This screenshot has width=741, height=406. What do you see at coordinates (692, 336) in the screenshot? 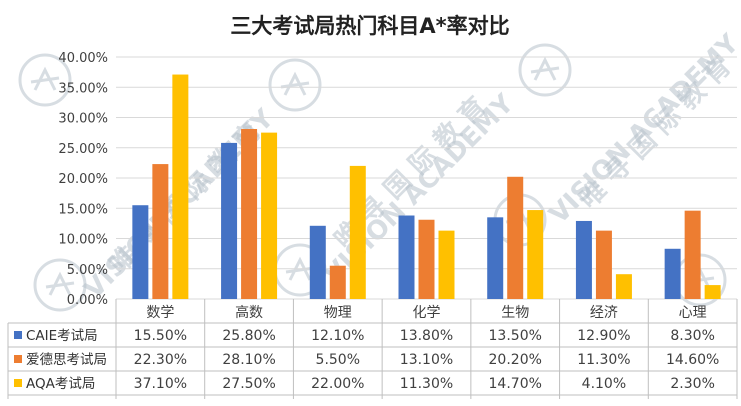
I see `data-label: 8.30%` at bounding box center [692, 336].